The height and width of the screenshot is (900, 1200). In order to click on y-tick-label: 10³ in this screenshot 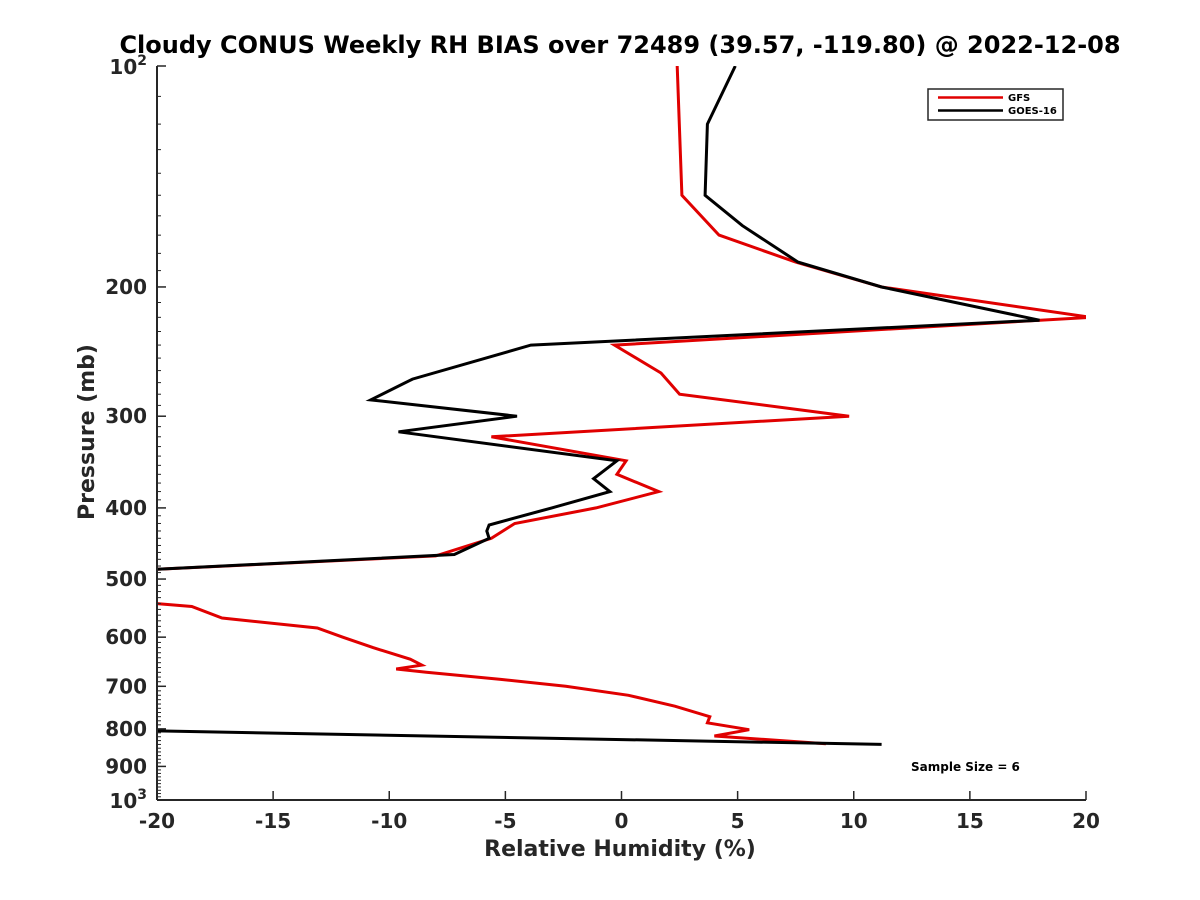, I will do `click(128, 800)`.